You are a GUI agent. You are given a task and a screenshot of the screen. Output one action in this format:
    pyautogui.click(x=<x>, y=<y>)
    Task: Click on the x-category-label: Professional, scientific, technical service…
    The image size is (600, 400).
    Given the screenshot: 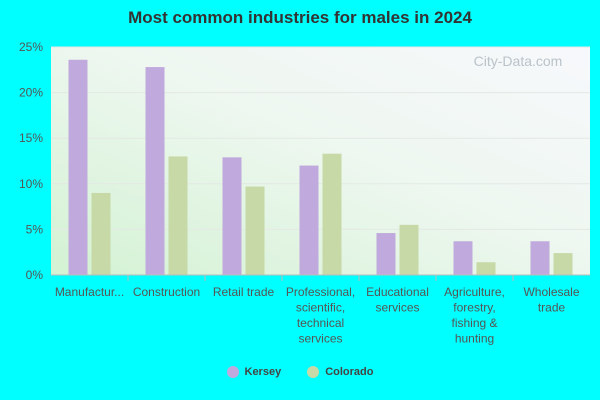 What is the action you would take?
    pyautogui.click(x=320, y=315)
    